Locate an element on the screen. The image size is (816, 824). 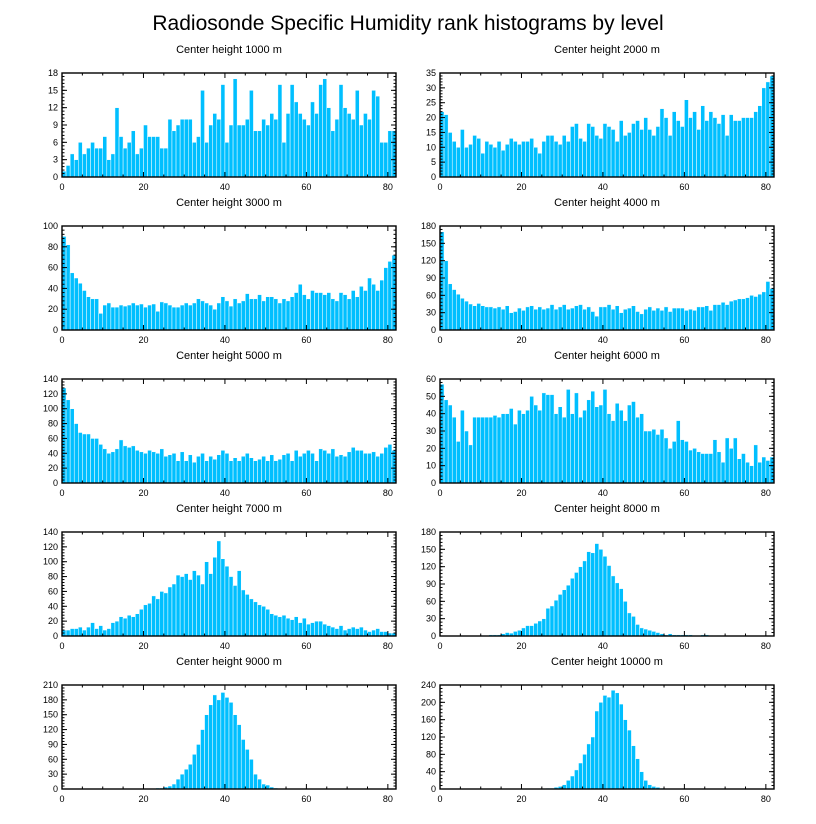
panel-title: Center height 7000 m is located at coordinates (229, 509).